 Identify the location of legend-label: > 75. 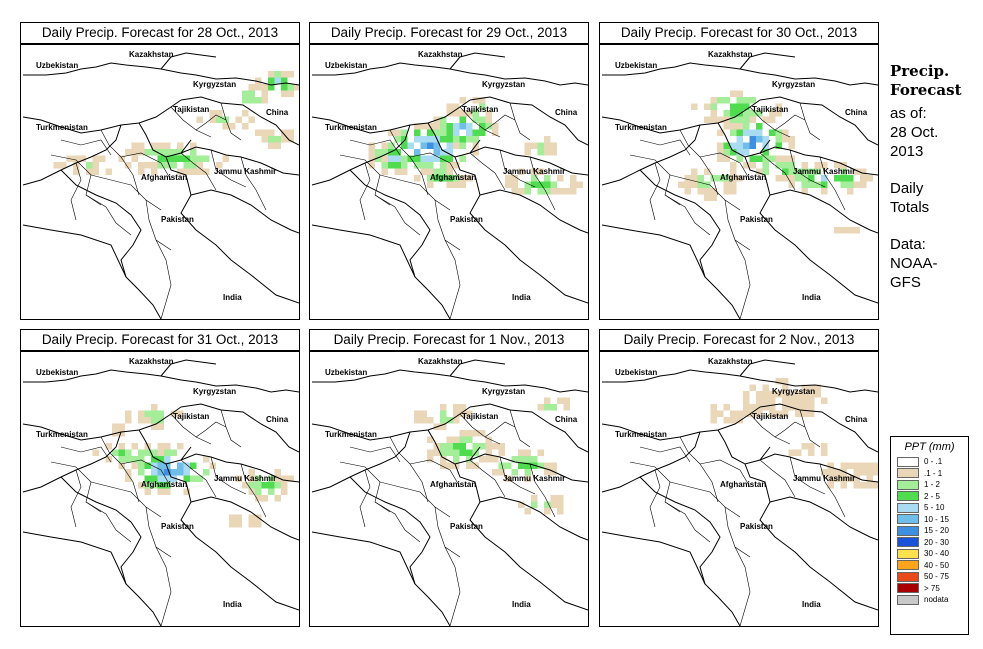
(932, 588).